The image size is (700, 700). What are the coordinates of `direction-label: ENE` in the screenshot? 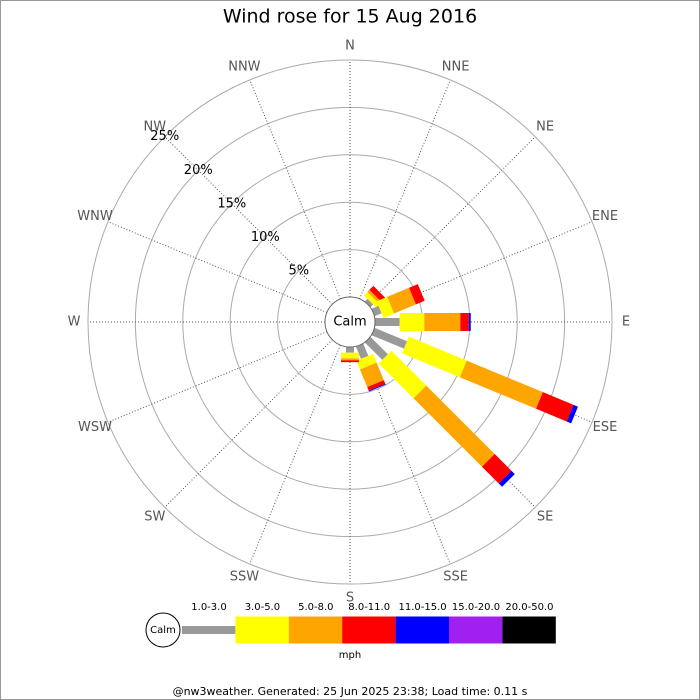 It's located at (605, 216).